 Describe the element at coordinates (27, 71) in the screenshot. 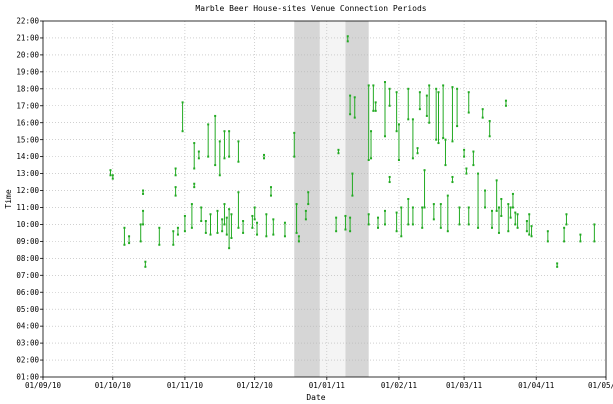

I see `y-tick-label-18: 19:00` at that location.